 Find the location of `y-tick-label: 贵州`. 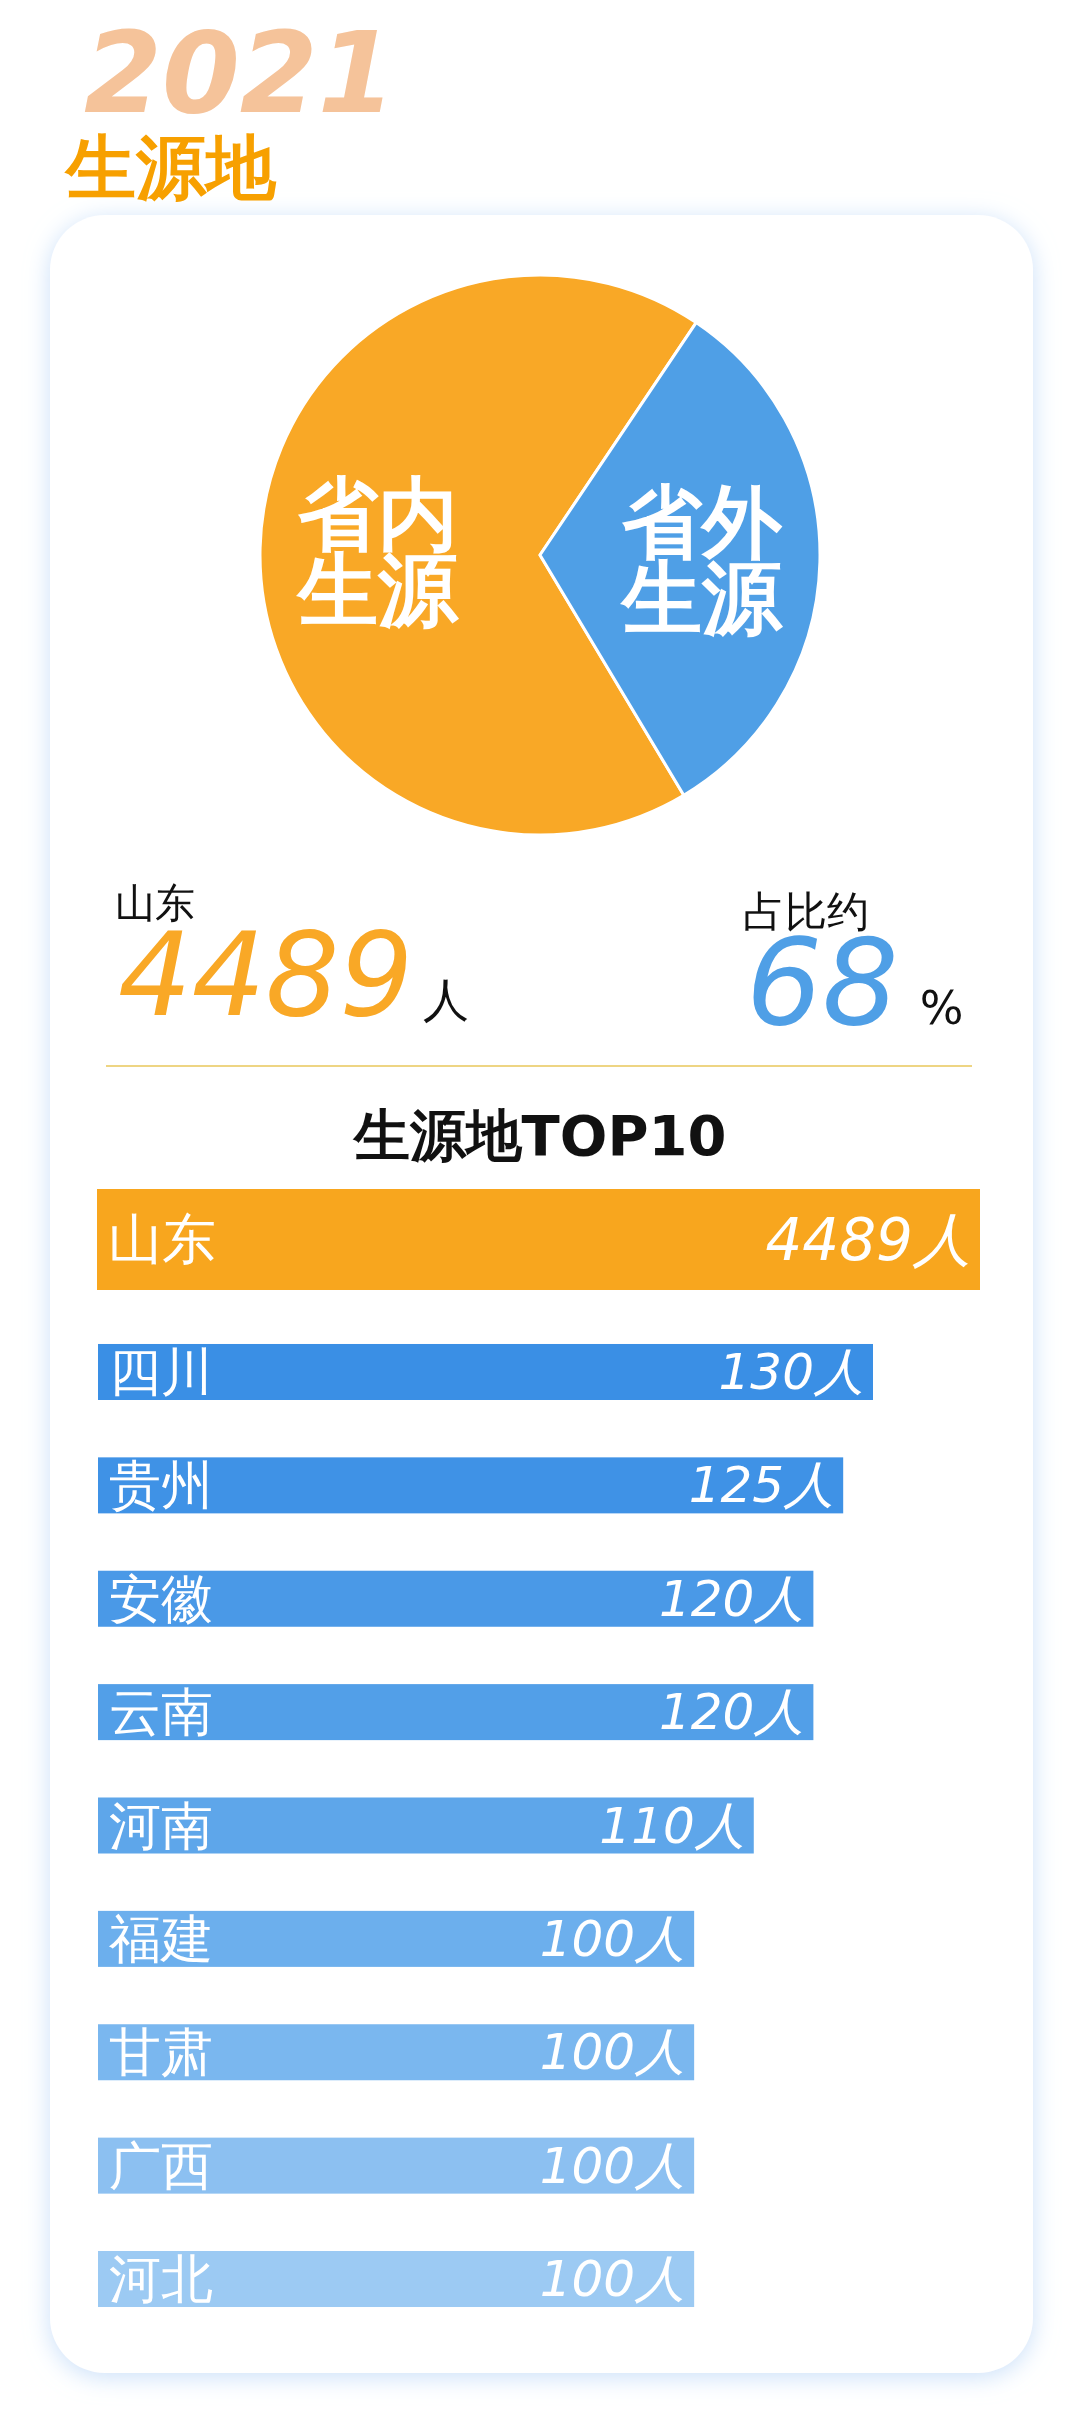

y-tick-label: 贵州 is located at coordinates (161, 1485).